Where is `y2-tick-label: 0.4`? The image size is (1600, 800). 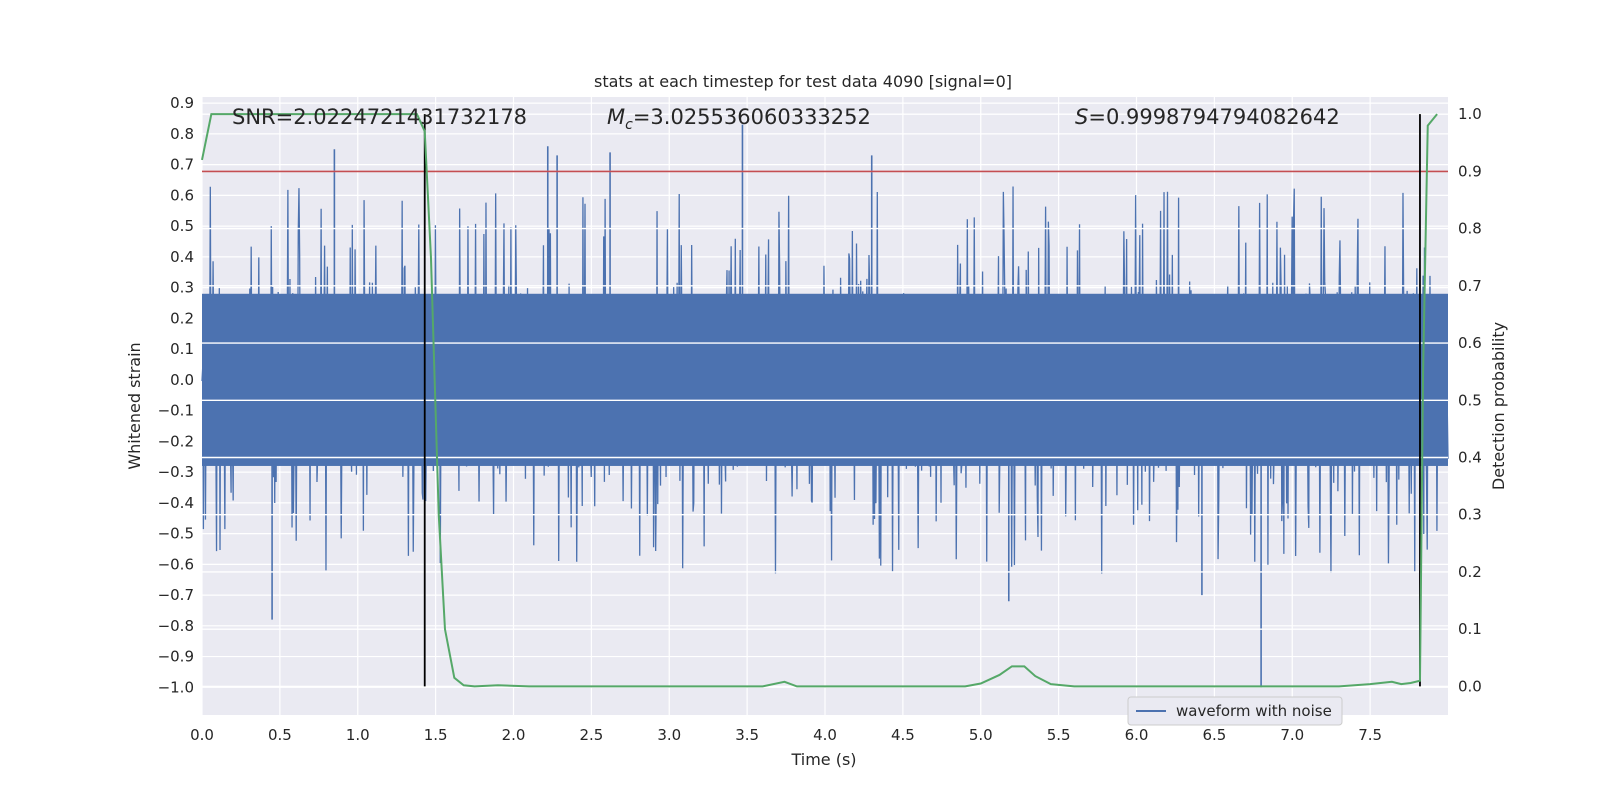 y2-tick-label: 0.4 is located at coordinates (1470, 458).